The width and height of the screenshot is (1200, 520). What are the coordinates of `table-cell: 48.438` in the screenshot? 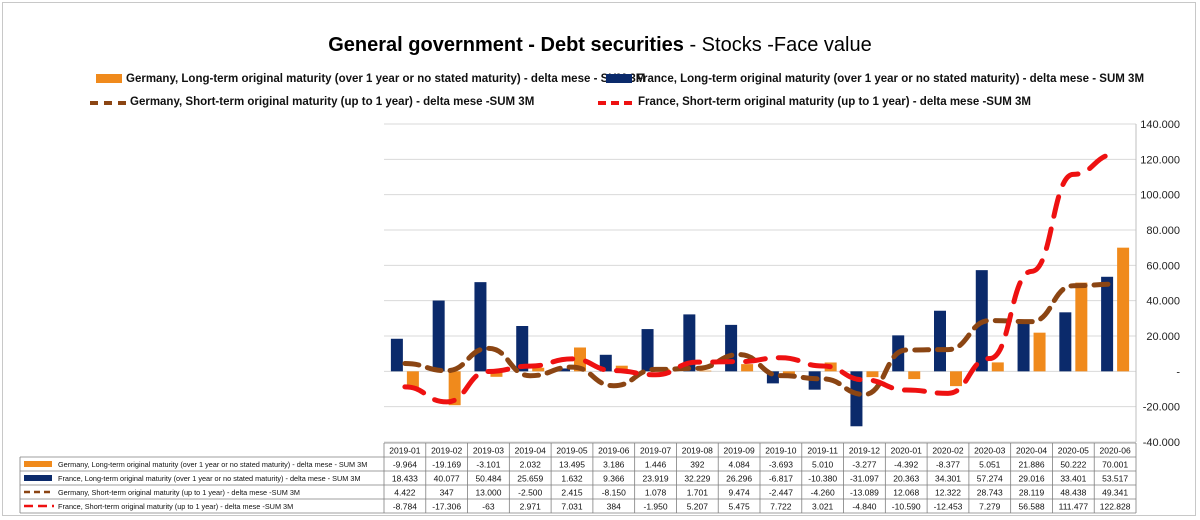 It's located at (1073, 493).